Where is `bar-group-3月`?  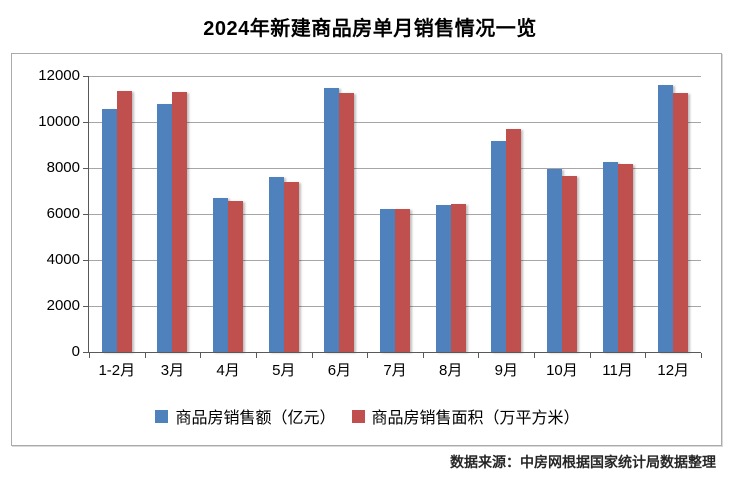 bar-group-3月 is located at coordinates (173, 214).